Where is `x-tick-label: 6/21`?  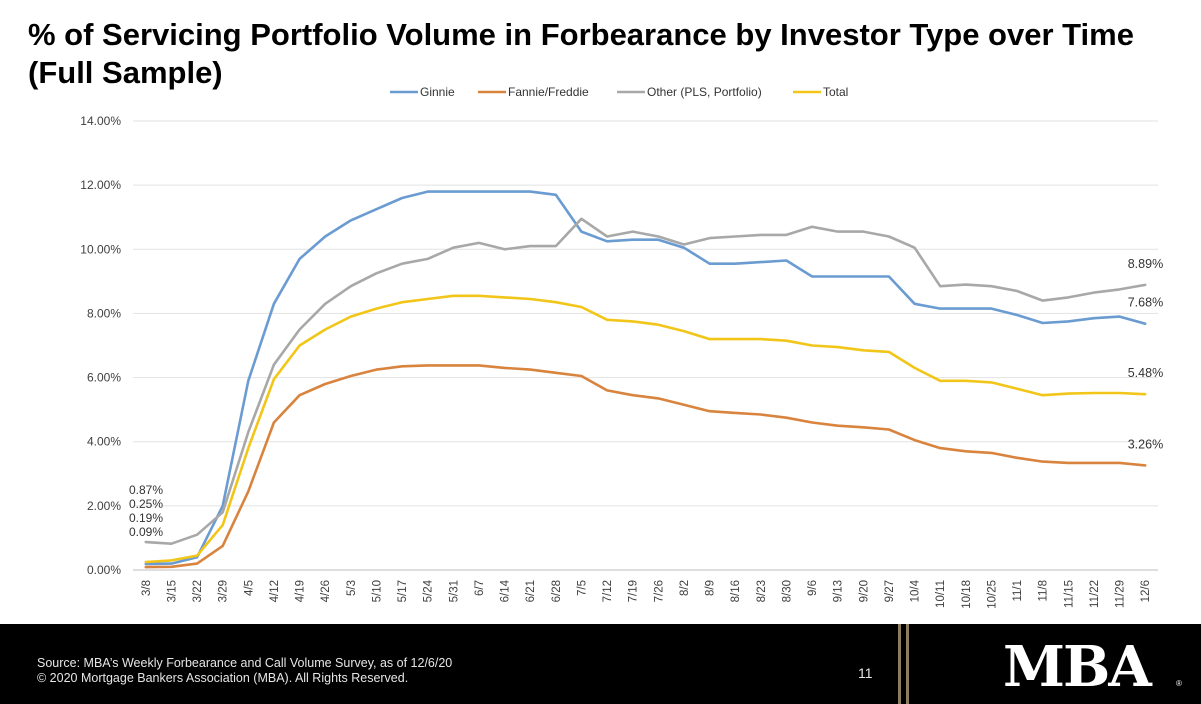
x-tick-label: 6/21 is located at coordinates (531, 591).